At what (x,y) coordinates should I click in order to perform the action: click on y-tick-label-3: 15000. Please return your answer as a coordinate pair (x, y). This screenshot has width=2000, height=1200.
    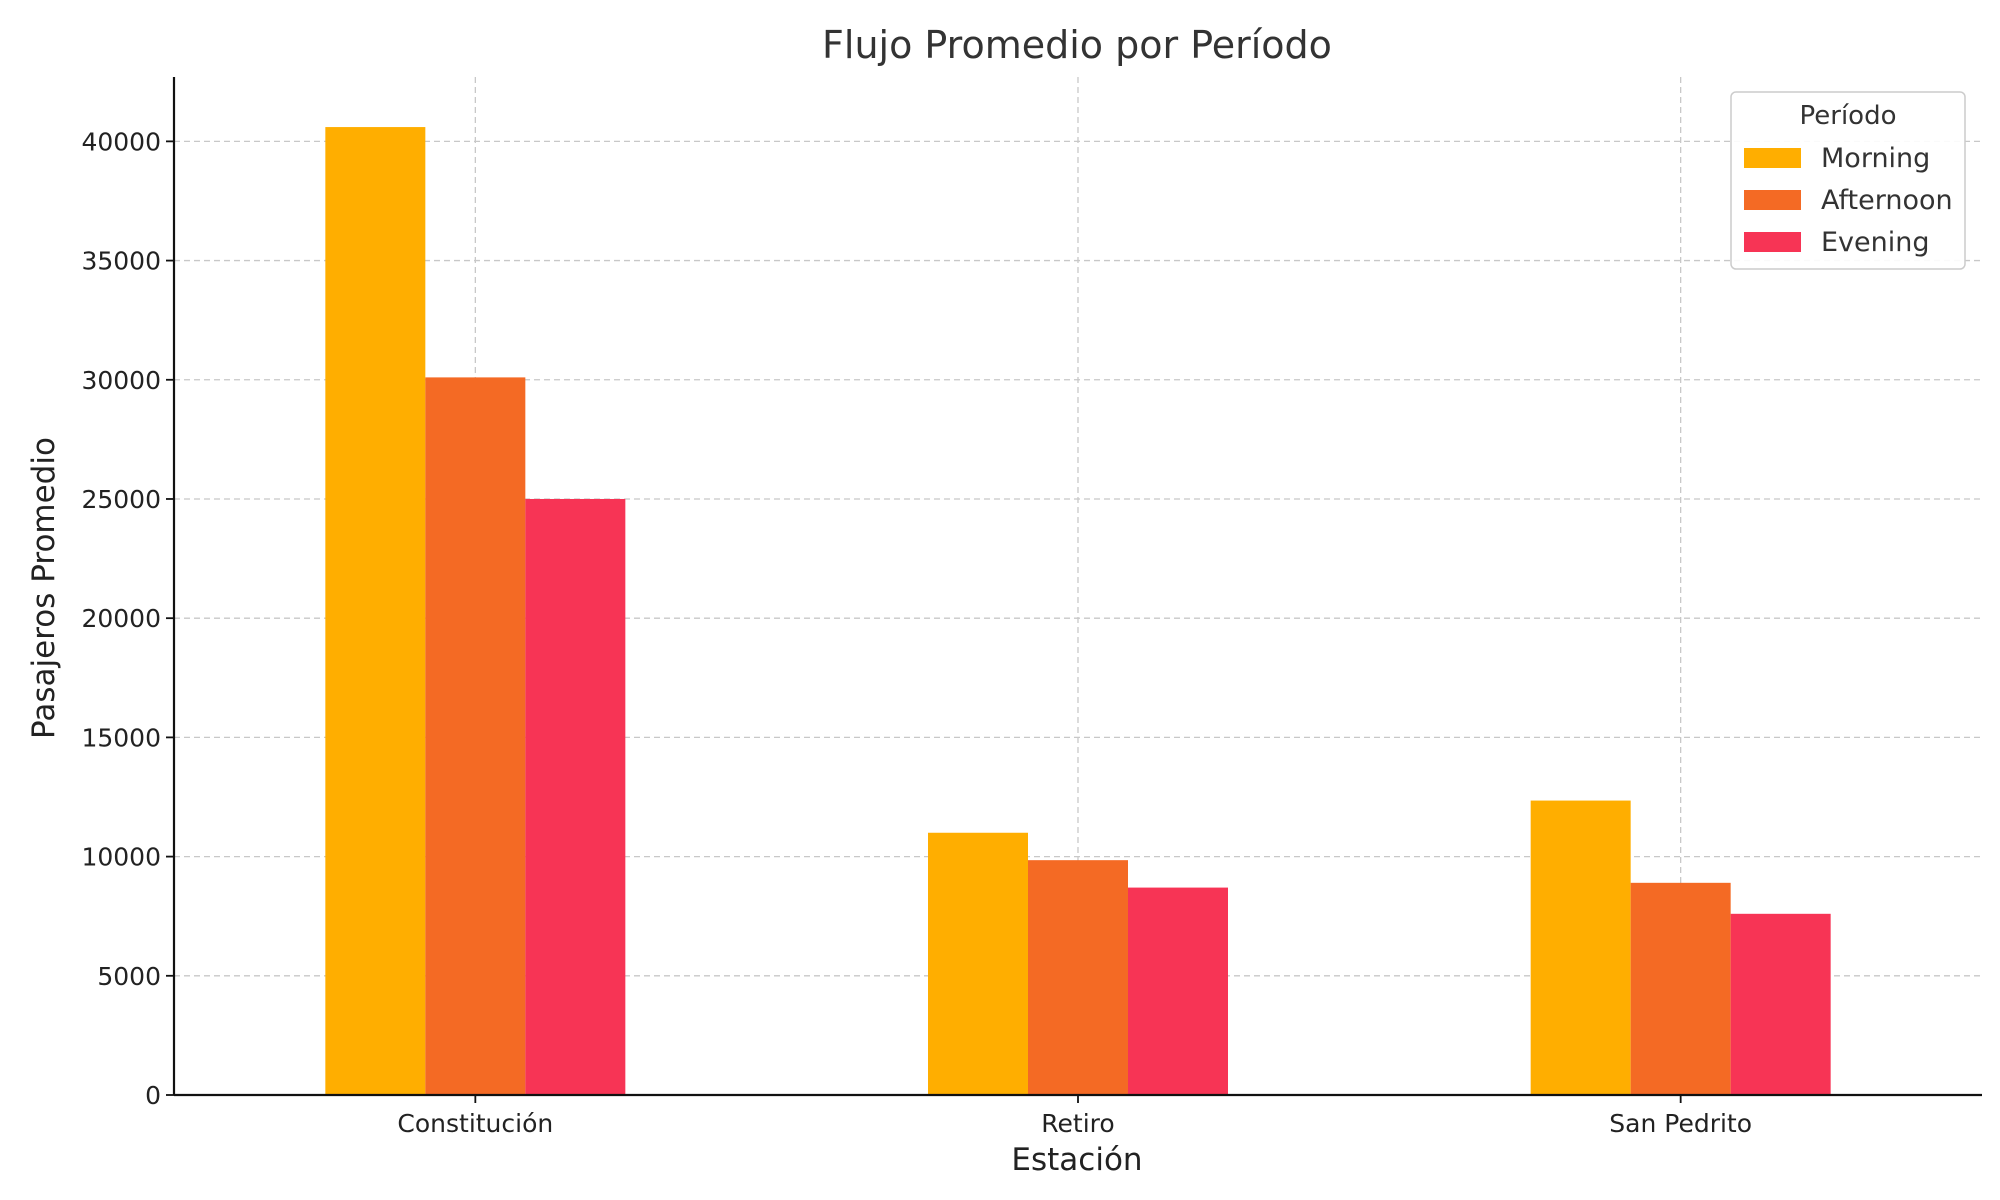
    Looking at the image, I should click on (121, 737).